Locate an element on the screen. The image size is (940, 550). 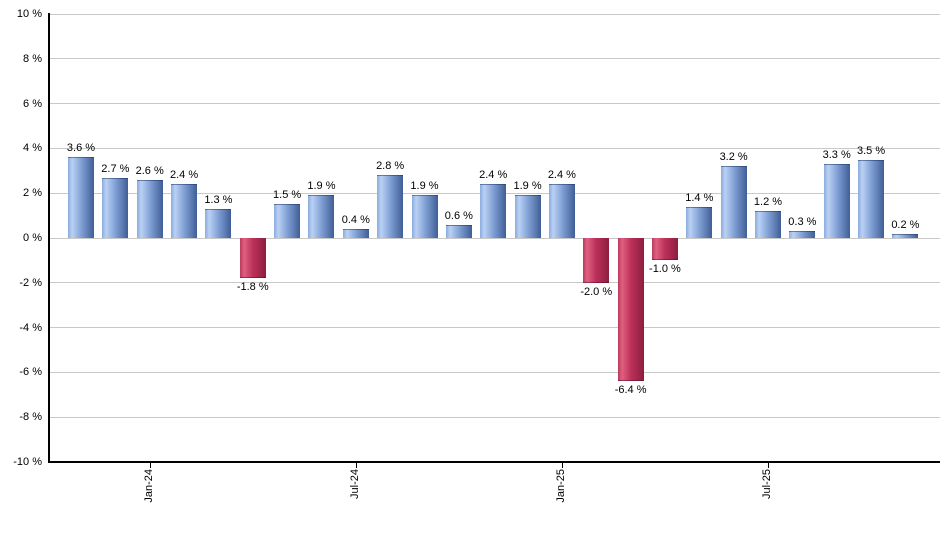
x-axis-tick-label: Jan-24 is located at coordinates (148, 486).